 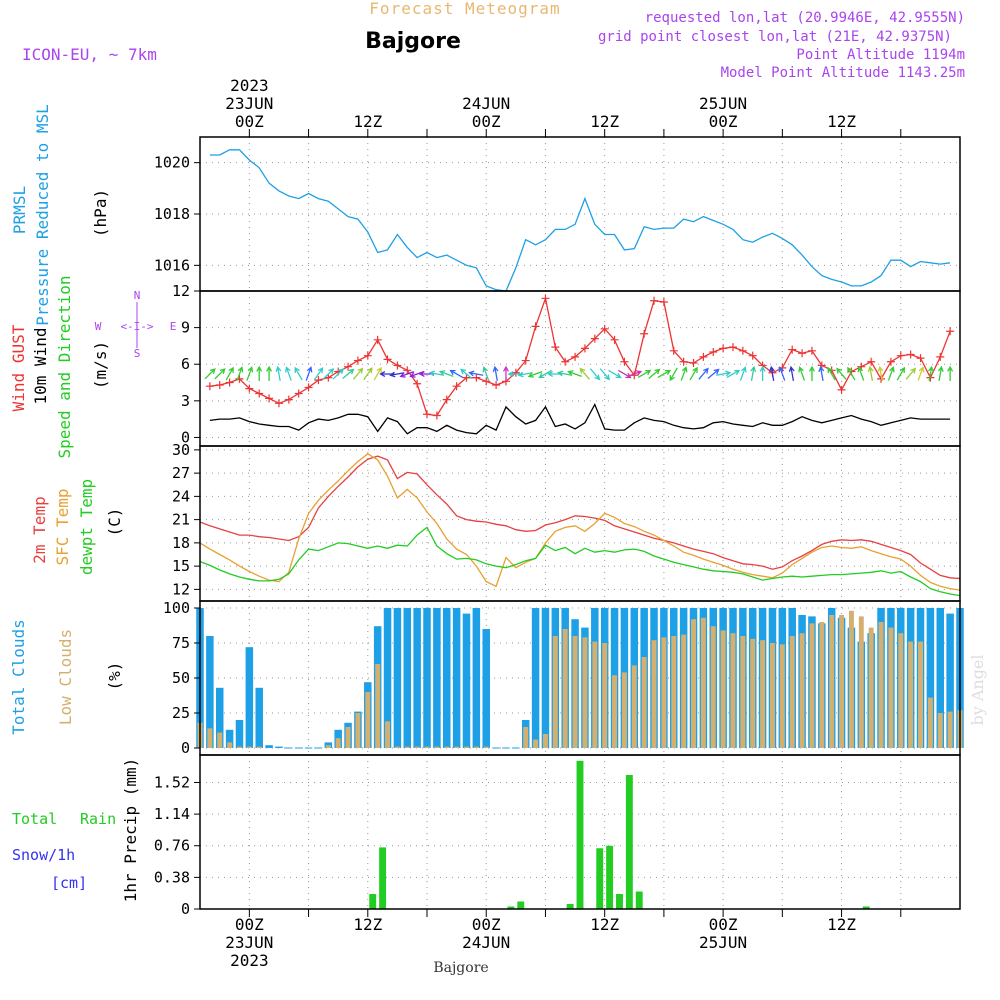 I want to click on precip-label-rain: Rain, so click(x=98, y=819).